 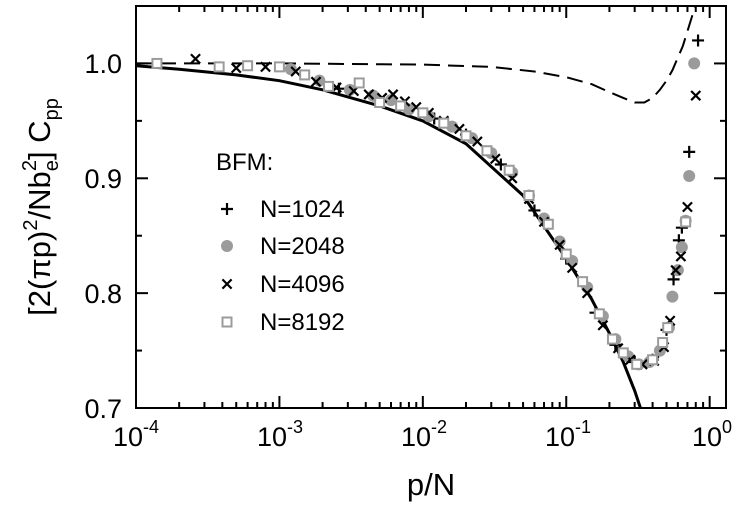 I want to click on y-tick-label: 0.9, so click(x=103, y=179).